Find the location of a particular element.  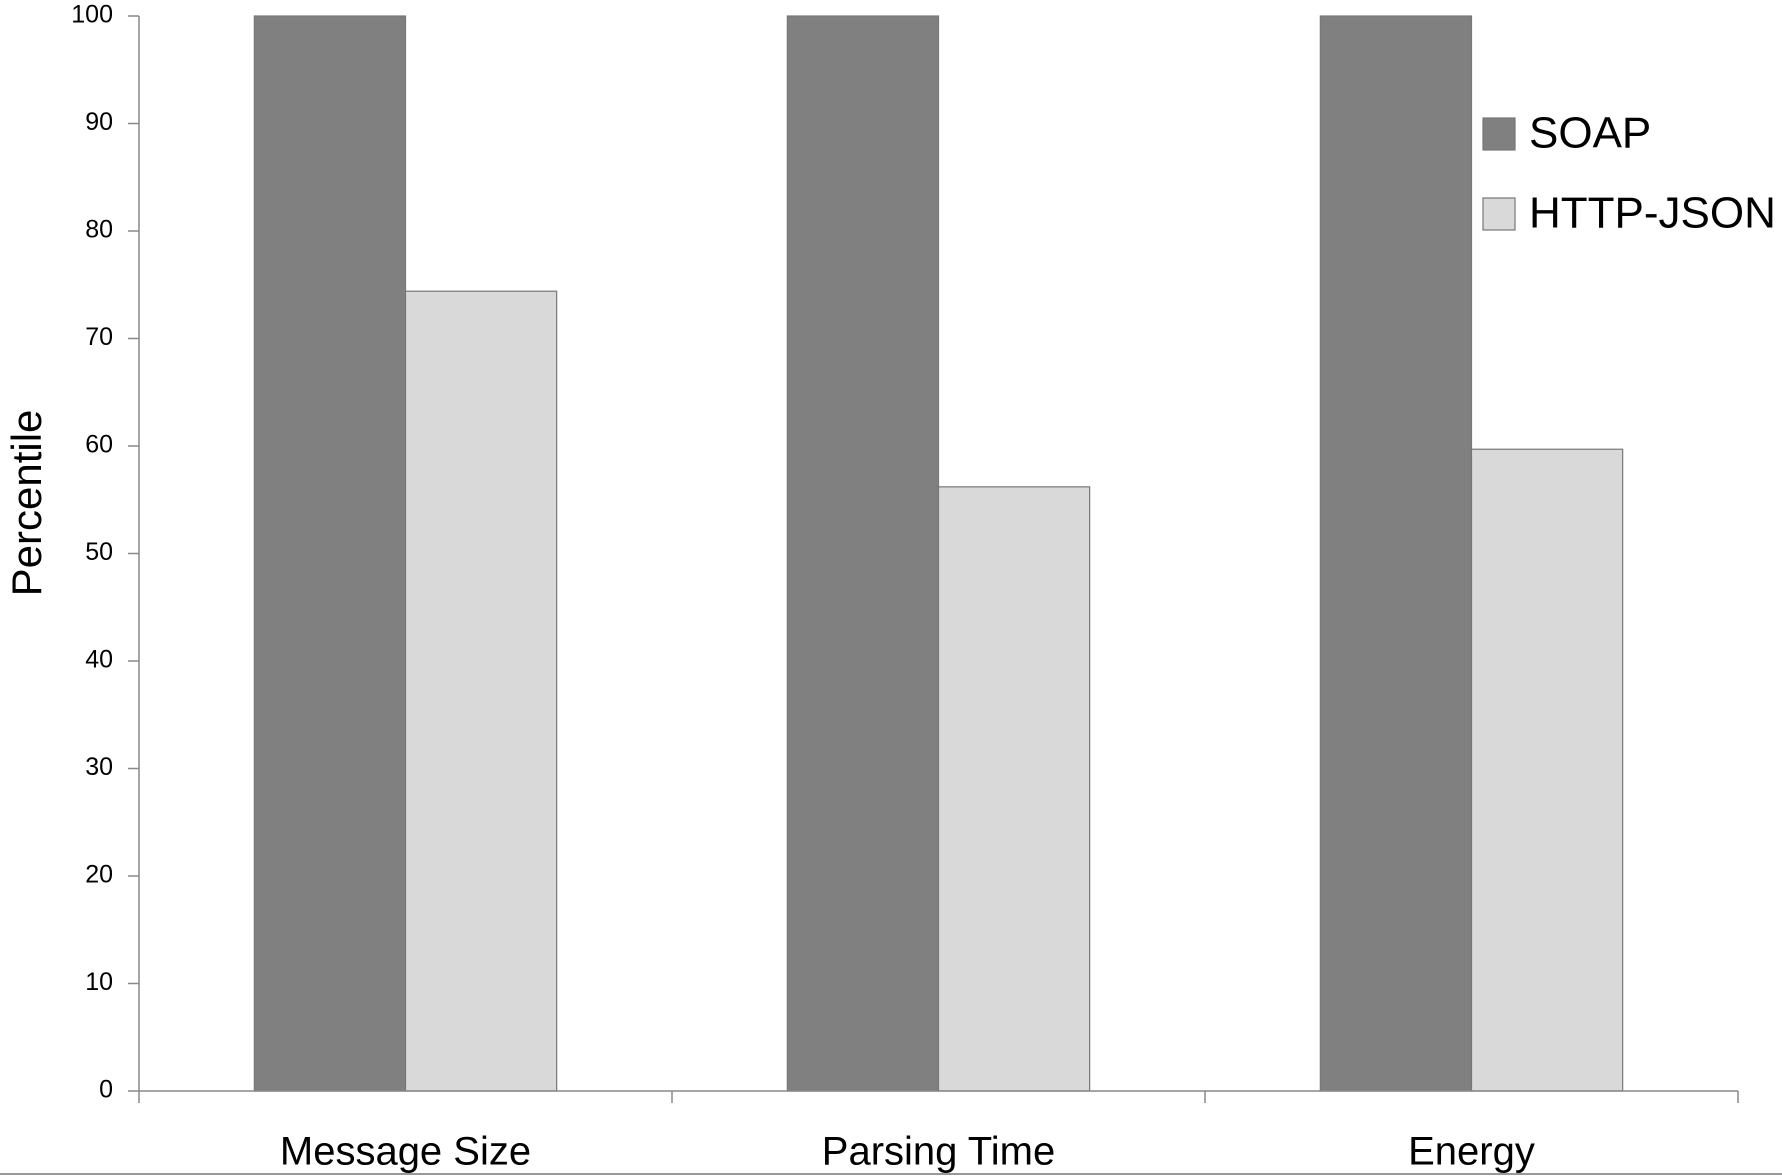

y-tick-label: 50 is located at coordinates (99, 552).